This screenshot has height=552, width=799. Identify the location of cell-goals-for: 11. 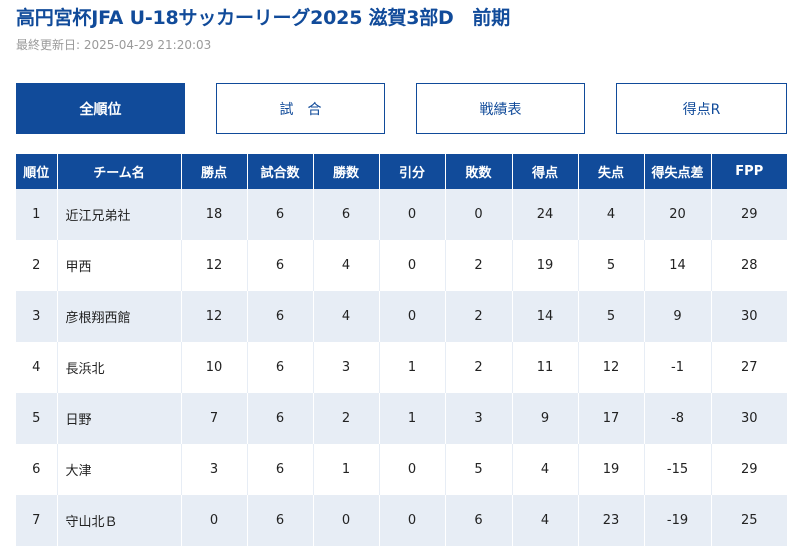
(545, 367).